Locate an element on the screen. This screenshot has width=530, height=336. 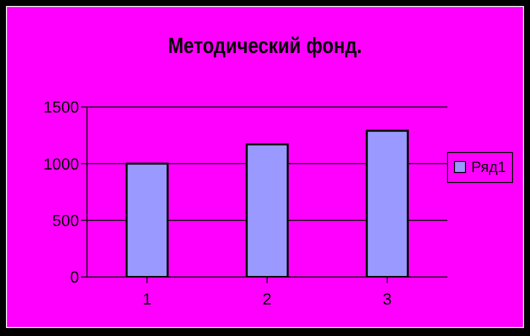
legend-label: Ряд1 is located at coordinates (488, 167).